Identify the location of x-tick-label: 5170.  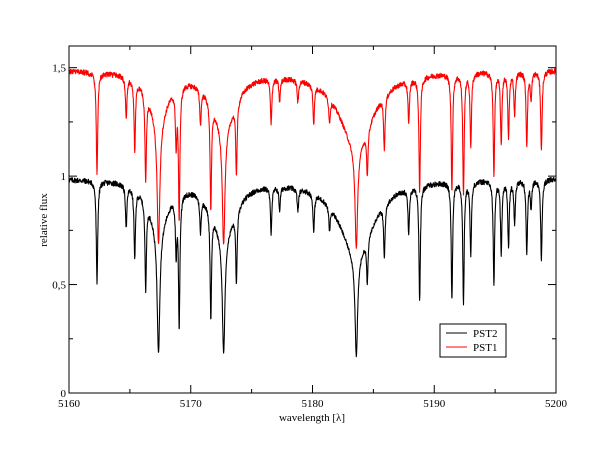
(191, 404).